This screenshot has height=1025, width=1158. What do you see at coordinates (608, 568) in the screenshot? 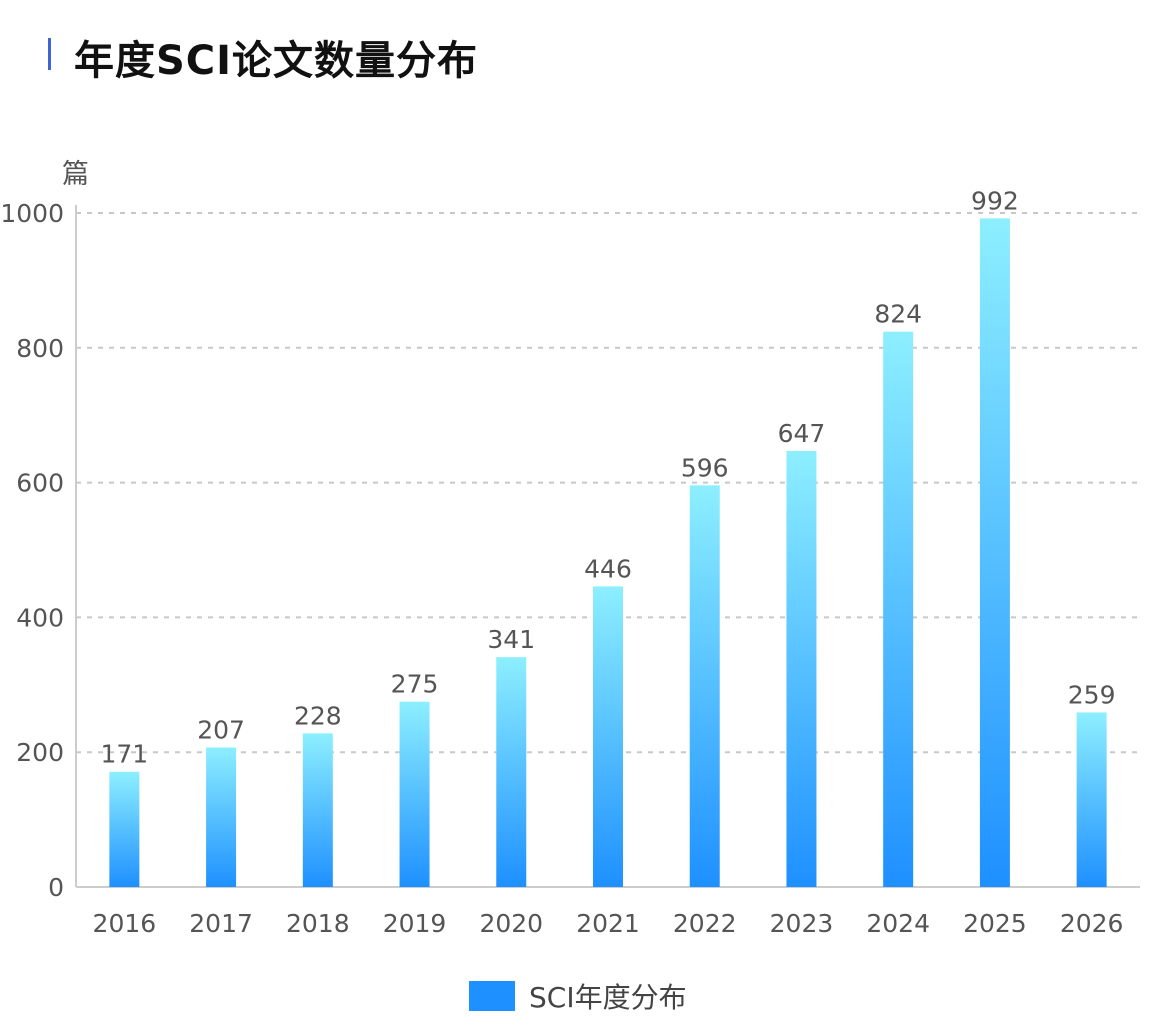
I see `data-label-2021: 446` at bounding box center [608, 568].